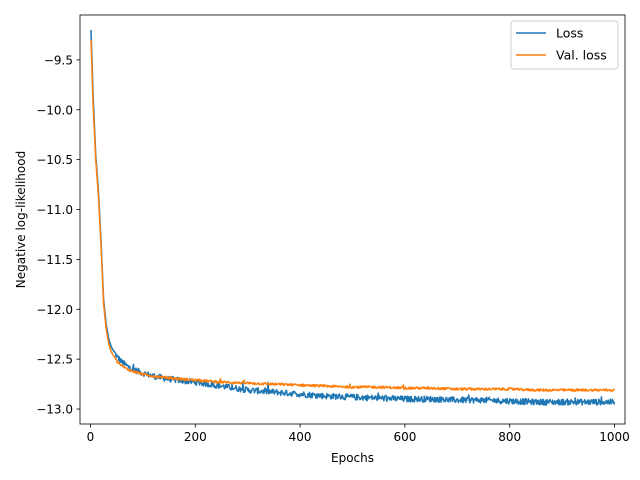  What do you see at coordinates (54, 310) in the screenshot?
I see `y-tick-label: −12.0` at bounding box center [54, 310].